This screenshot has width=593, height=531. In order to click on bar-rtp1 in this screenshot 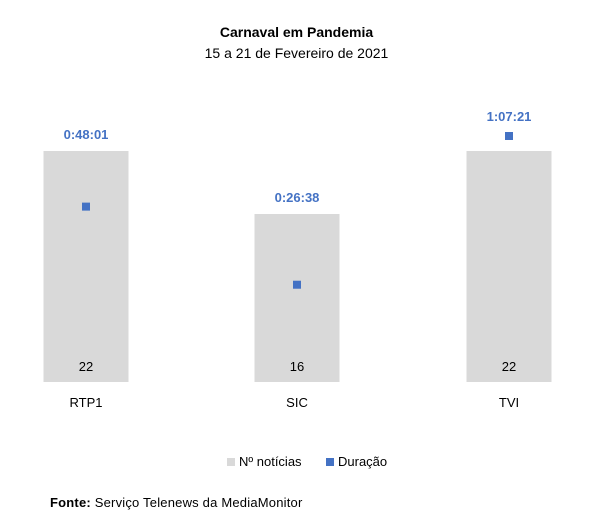, I will do `click(86, 266)`.